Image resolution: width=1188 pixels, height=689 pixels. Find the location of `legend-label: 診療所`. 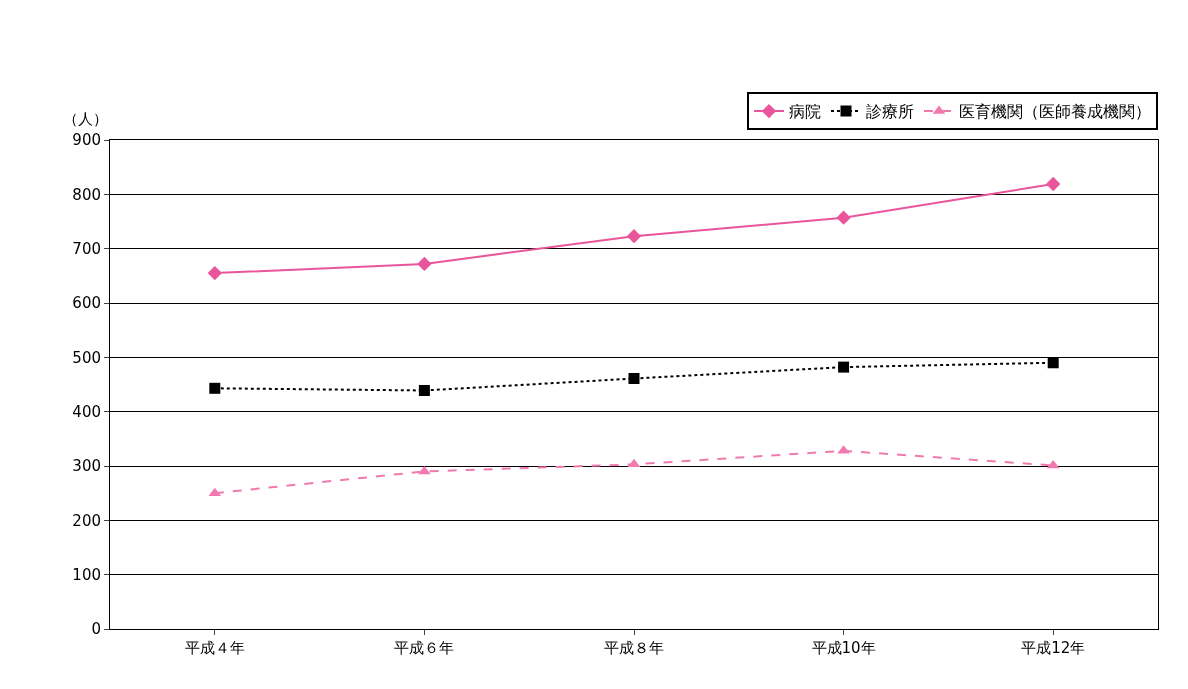

legend-label: 診療所 is located at coordinates (890, 112).